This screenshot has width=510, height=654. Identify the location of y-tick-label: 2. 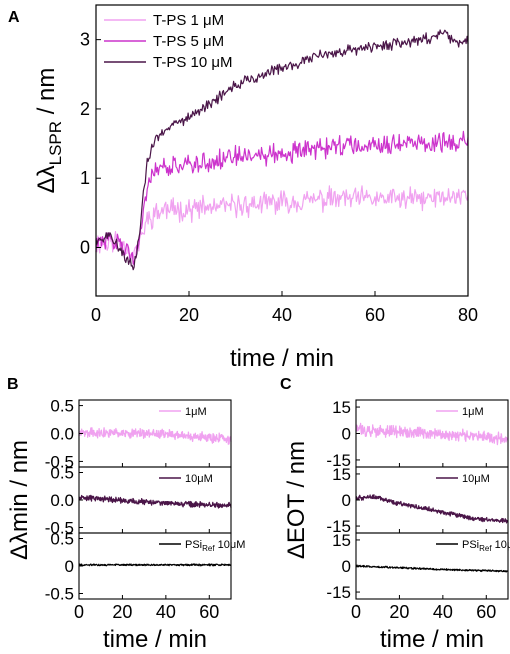
(85, 109).